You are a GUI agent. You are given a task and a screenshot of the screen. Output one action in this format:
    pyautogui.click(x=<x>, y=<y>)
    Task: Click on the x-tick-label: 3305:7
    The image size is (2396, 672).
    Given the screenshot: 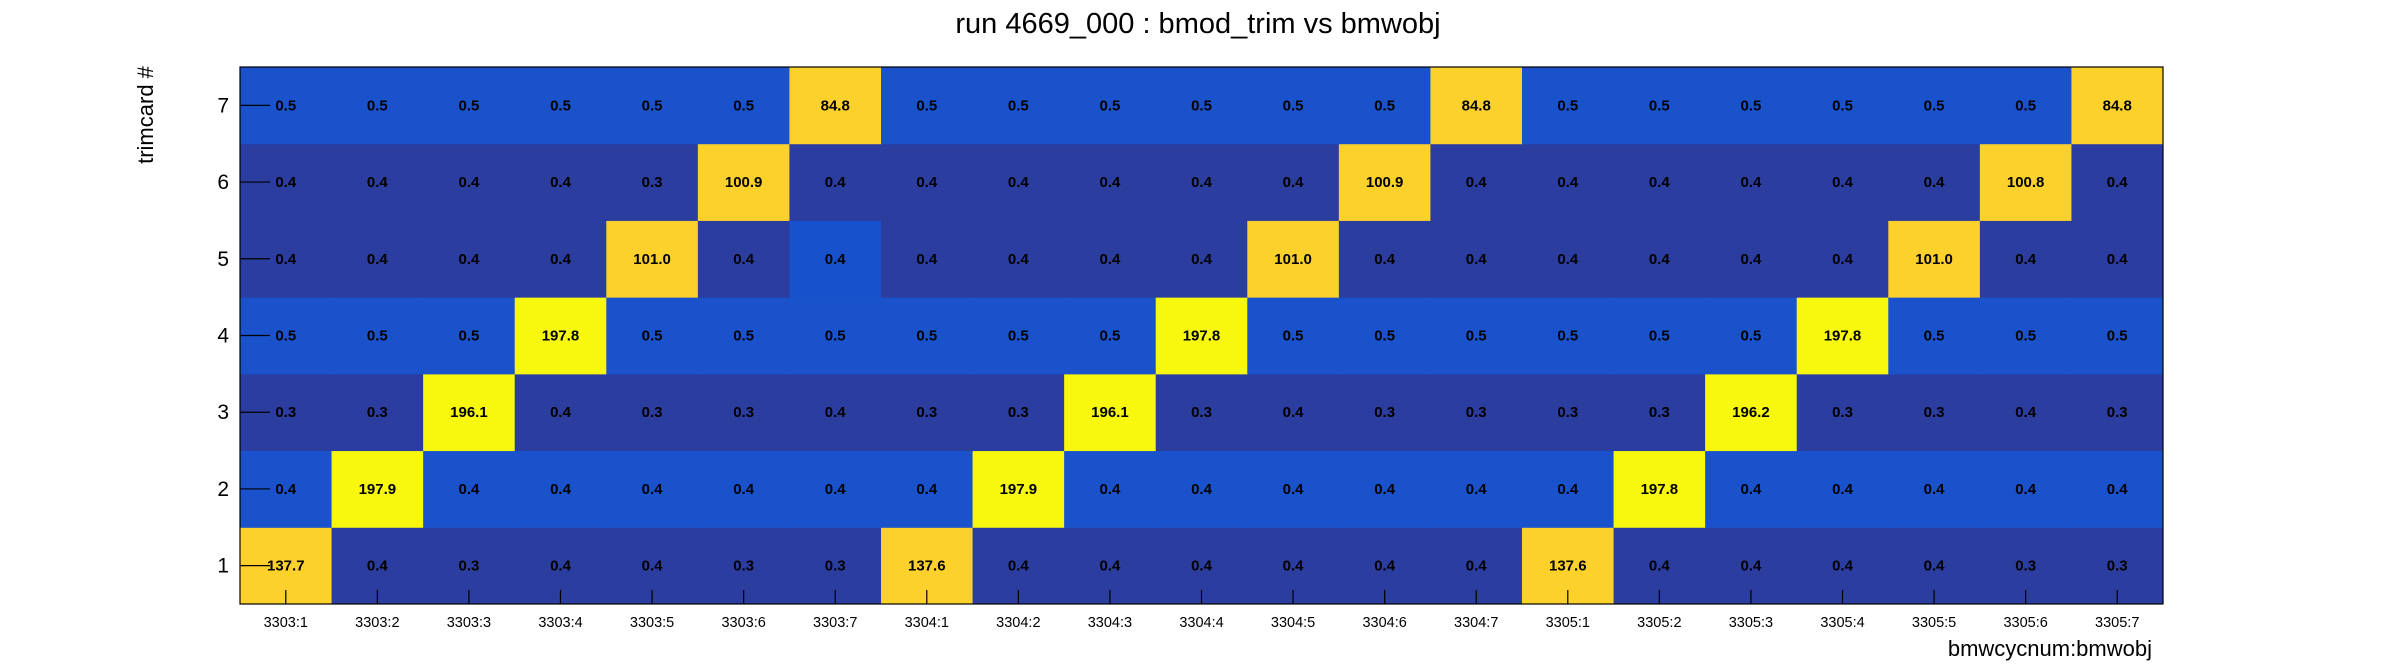 What is the action you would take?
    pyautogui.click(x=2117, y=623)
    